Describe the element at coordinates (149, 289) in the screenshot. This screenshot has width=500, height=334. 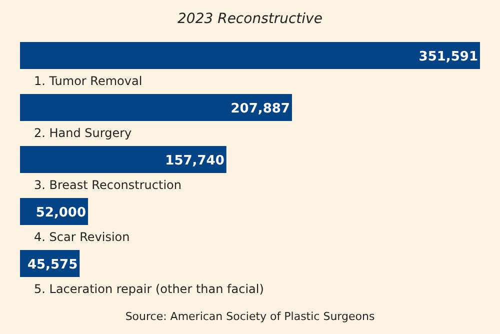
I see `y-tick-label: 5. Laceration repair (other than facial)` at that location.